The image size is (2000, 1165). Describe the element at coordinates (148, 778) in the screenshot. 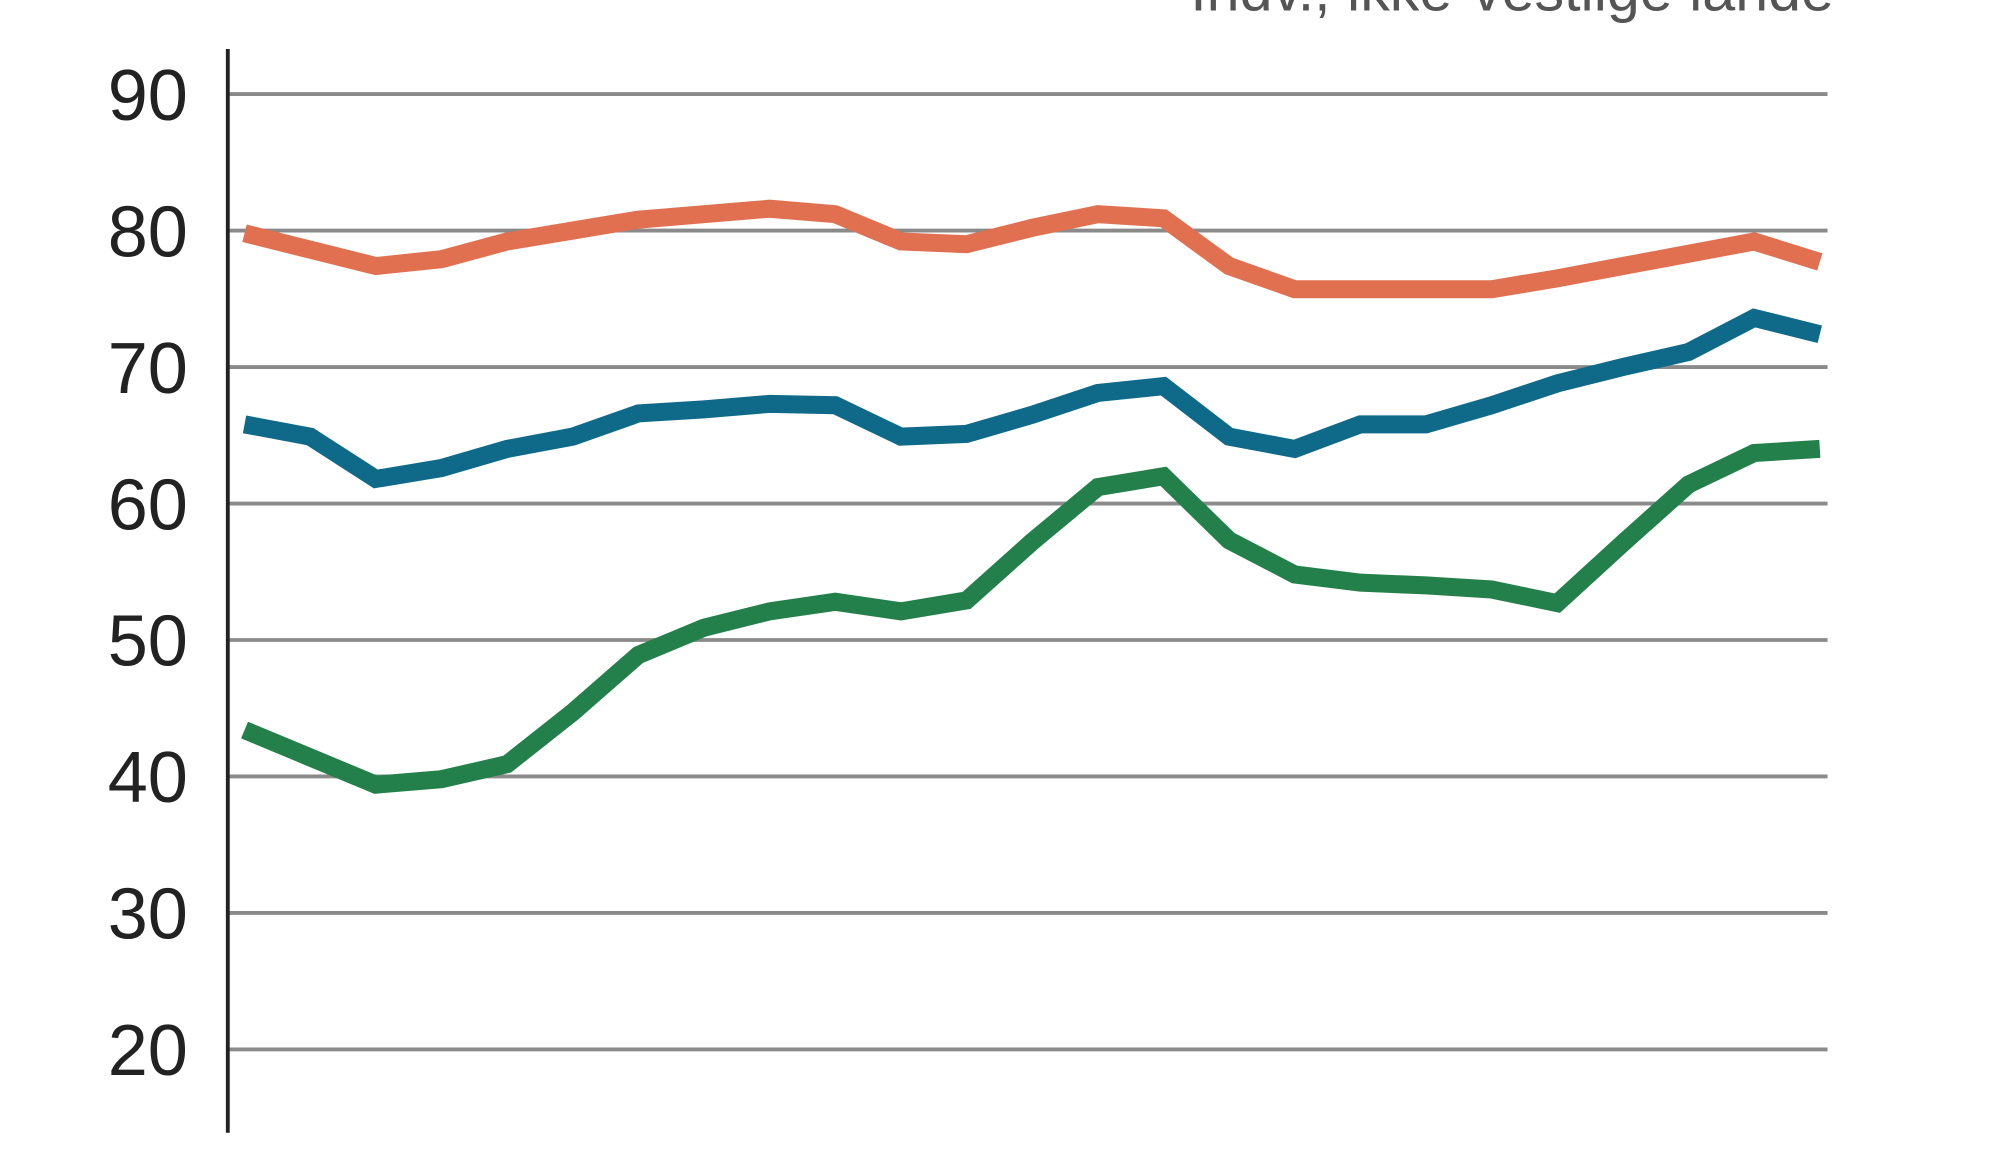

I see `y-tick-label: 40` at that location.